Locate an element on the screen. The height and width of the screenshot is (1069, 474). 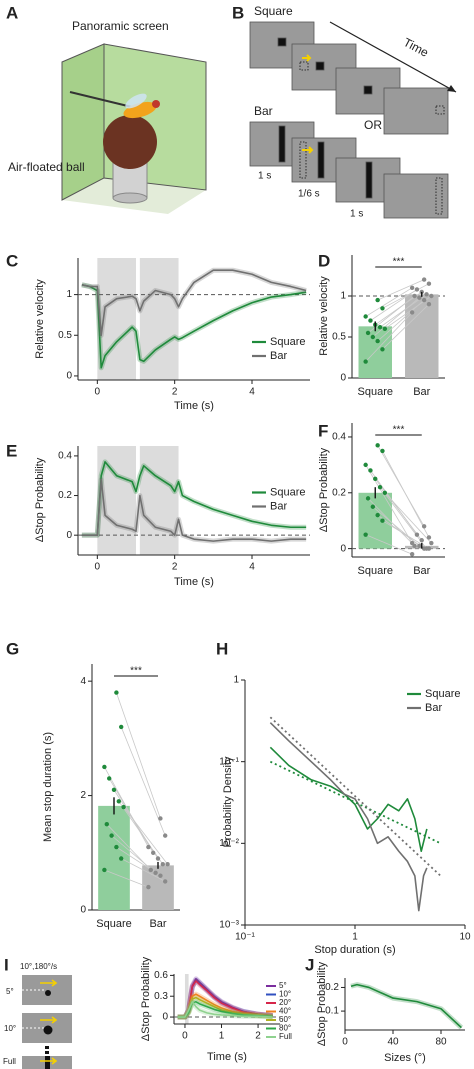
legend-label: Square is located at coordinates (287, 492).